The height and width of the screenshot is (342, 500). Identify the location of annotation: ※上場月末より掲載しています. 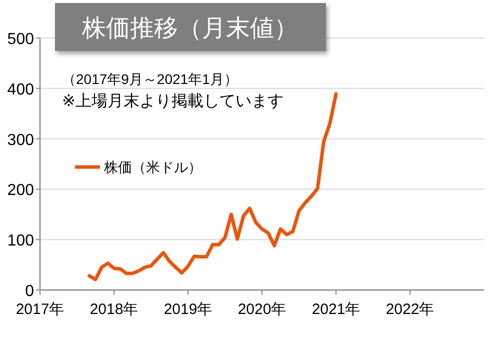
(173, 101).